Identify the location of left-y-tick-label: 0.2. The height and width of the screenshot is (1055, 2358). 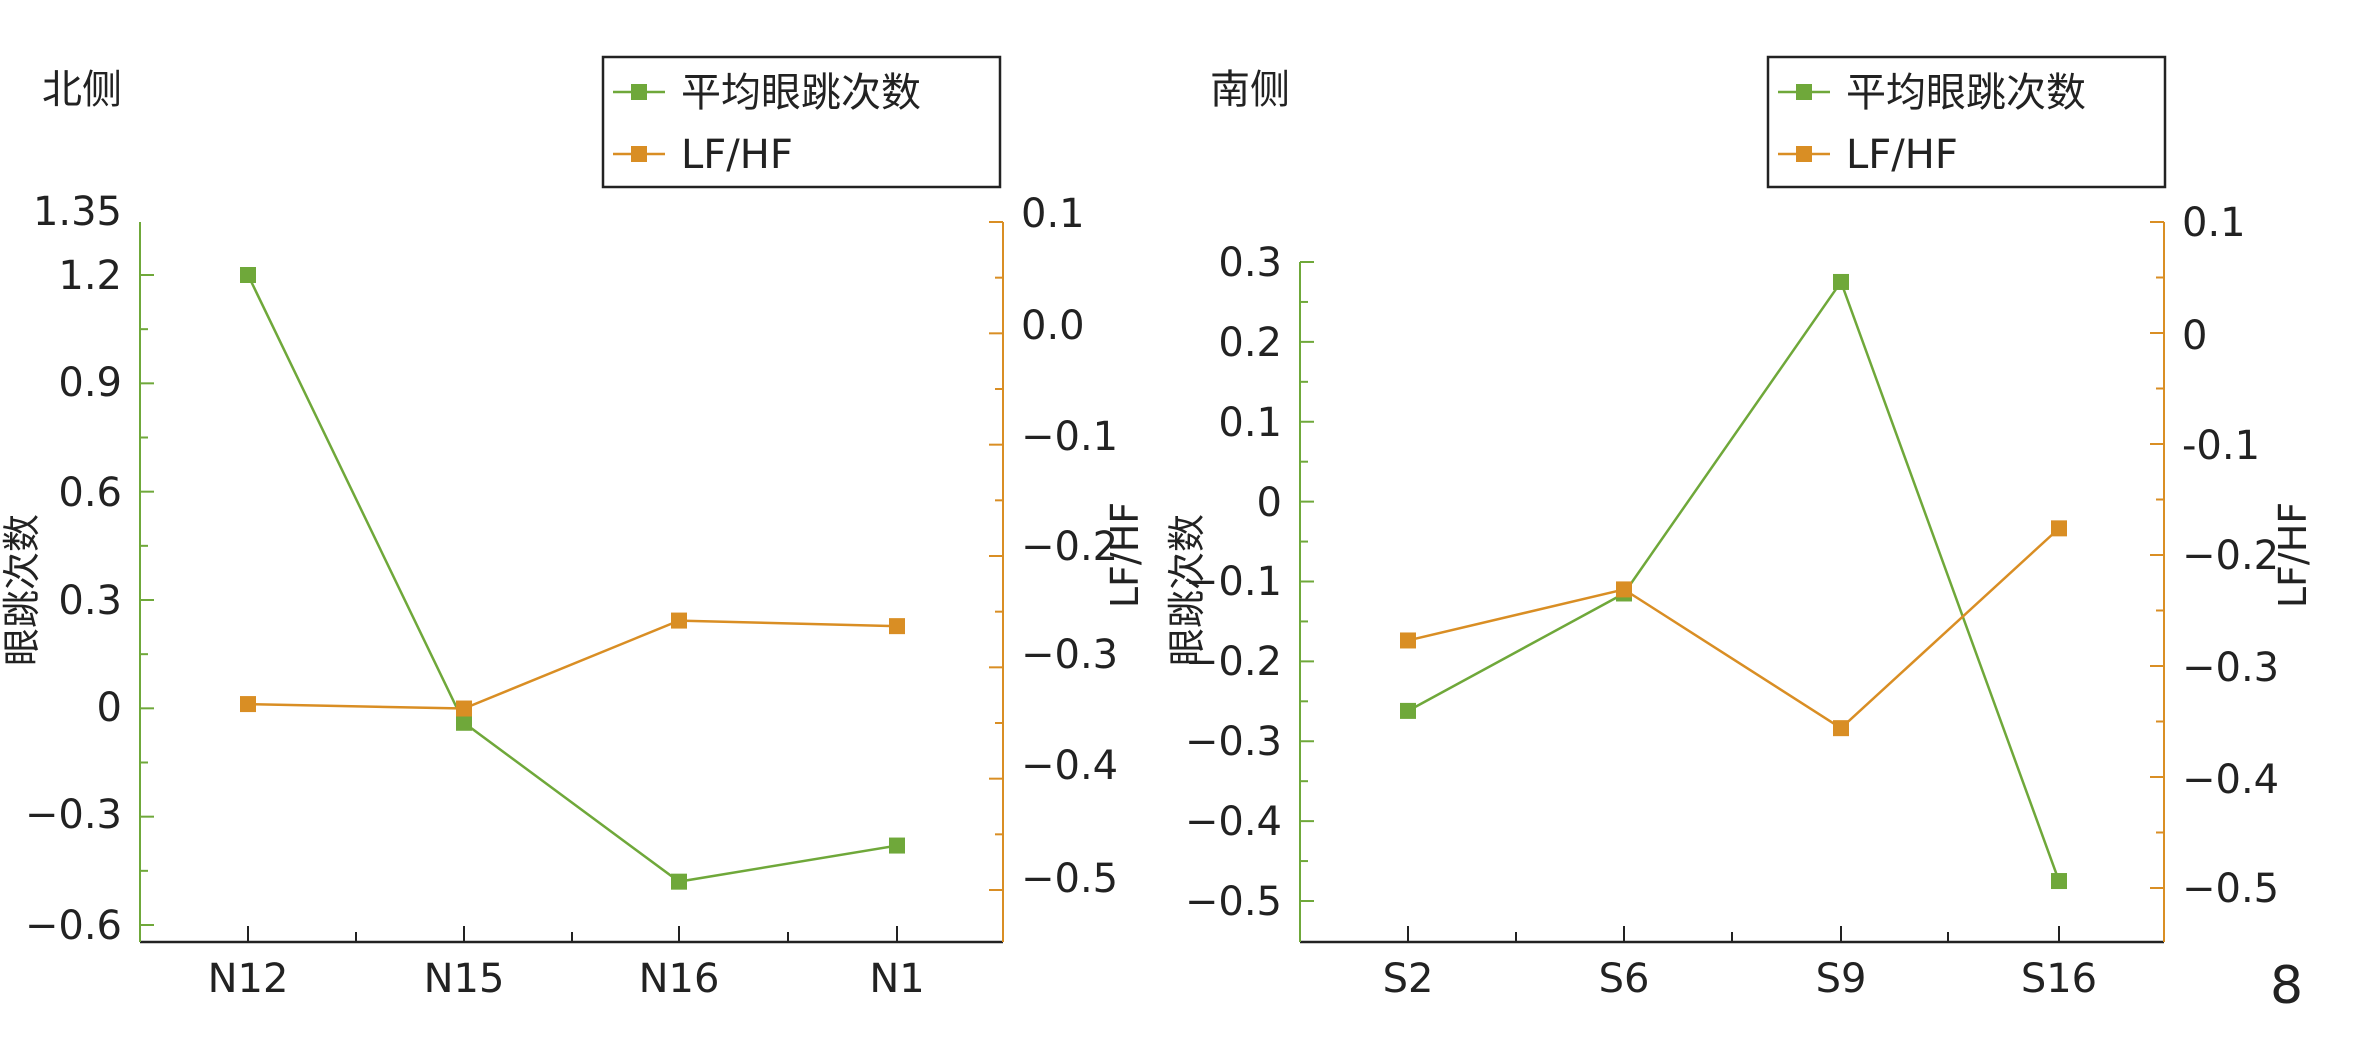
(1250, 343).